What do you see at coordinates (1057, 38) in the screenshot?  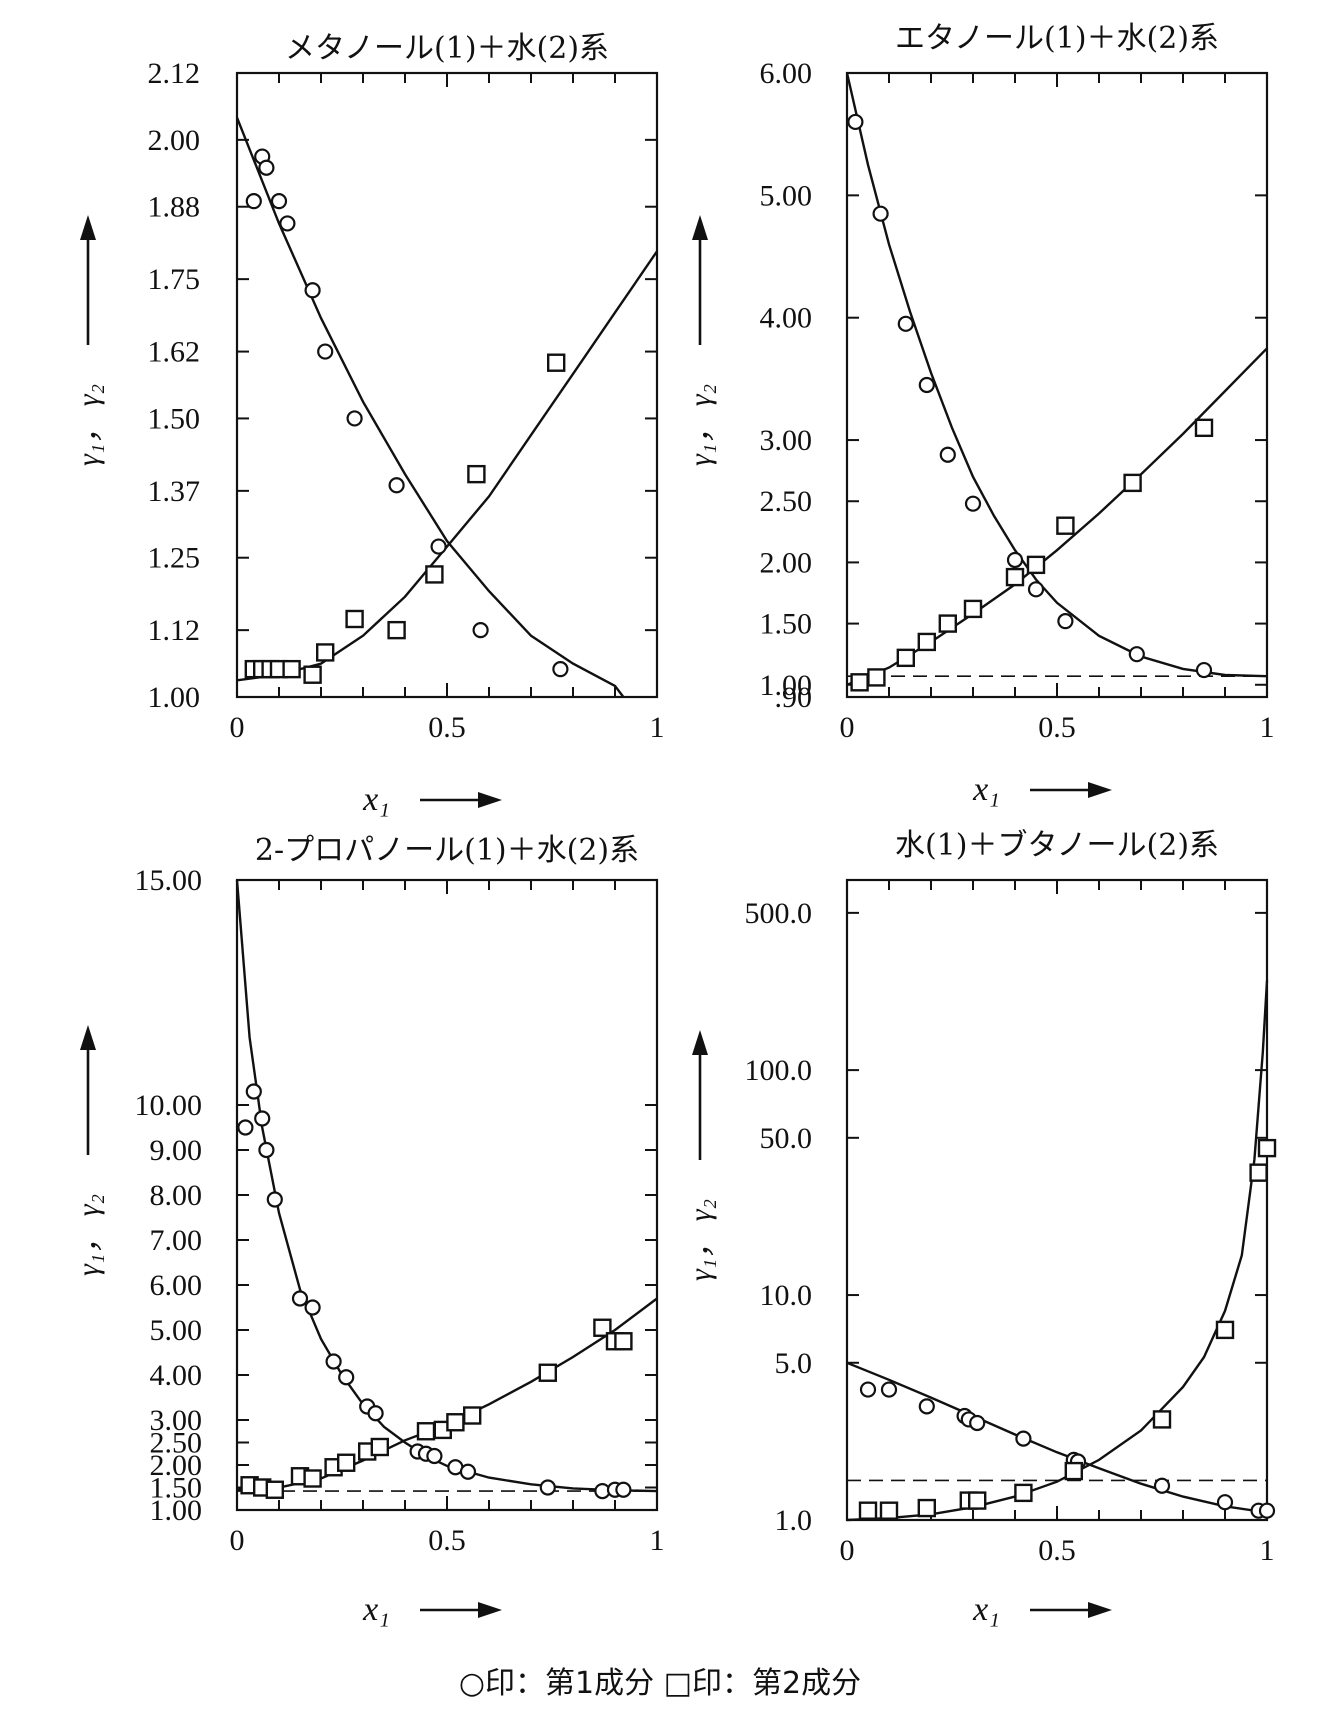 I see `chart-title: エタノール(1)＋水(2)系` at bounding box center [1057, 38].